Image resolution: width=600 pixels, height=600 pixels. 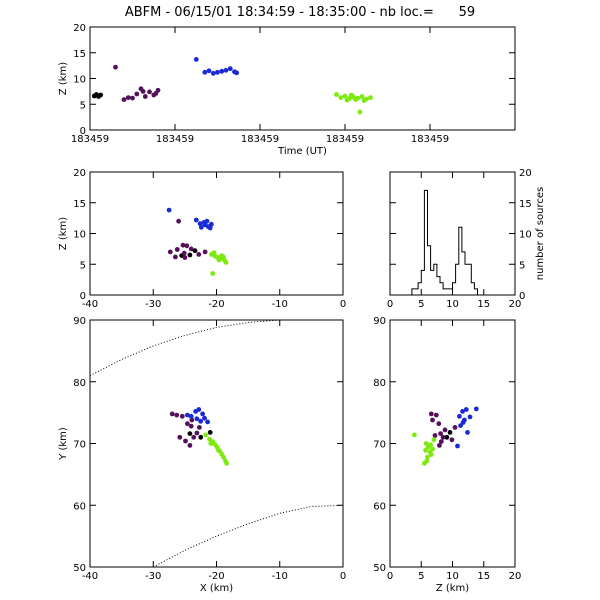 I want to click on panel-x-z: -40 -30 -20 -10 0 0 5 10 15 20 Z (km), so click(x=202, y=239).